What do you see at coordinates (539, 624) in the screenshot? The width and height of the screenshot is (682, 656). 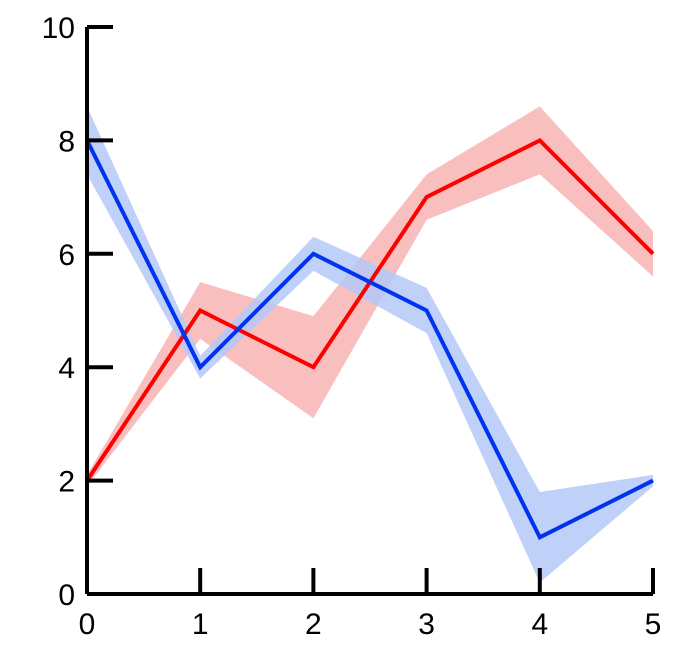 I see `x-tick-label-4: 4` at bounding box center [539, 624].